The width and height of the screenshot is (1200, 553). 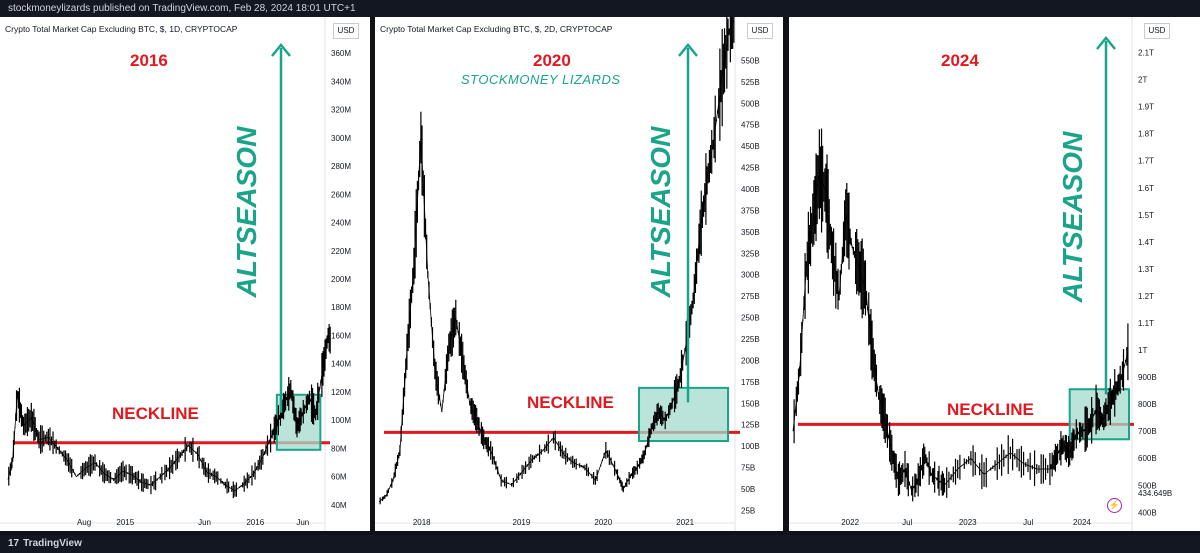 I want to click on y-tick-label: 350B, so click(x=750, y=232).